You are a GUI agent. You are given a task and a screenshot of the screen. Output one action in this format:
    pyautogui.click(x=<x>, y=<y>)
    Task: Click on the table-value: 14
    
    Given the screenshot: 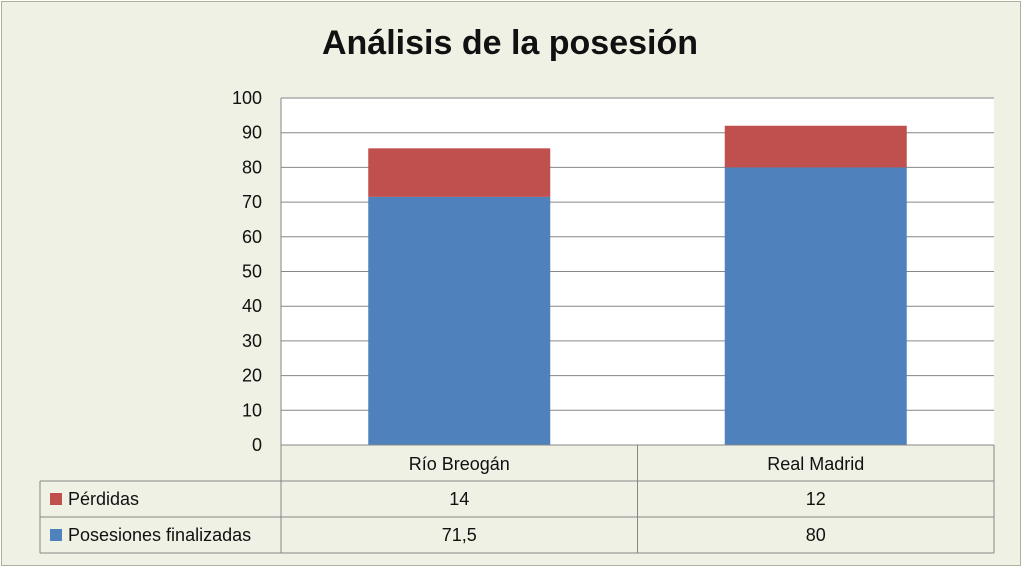 What is the action you would take?
    pyautogui.click(x=459, y=499)
    